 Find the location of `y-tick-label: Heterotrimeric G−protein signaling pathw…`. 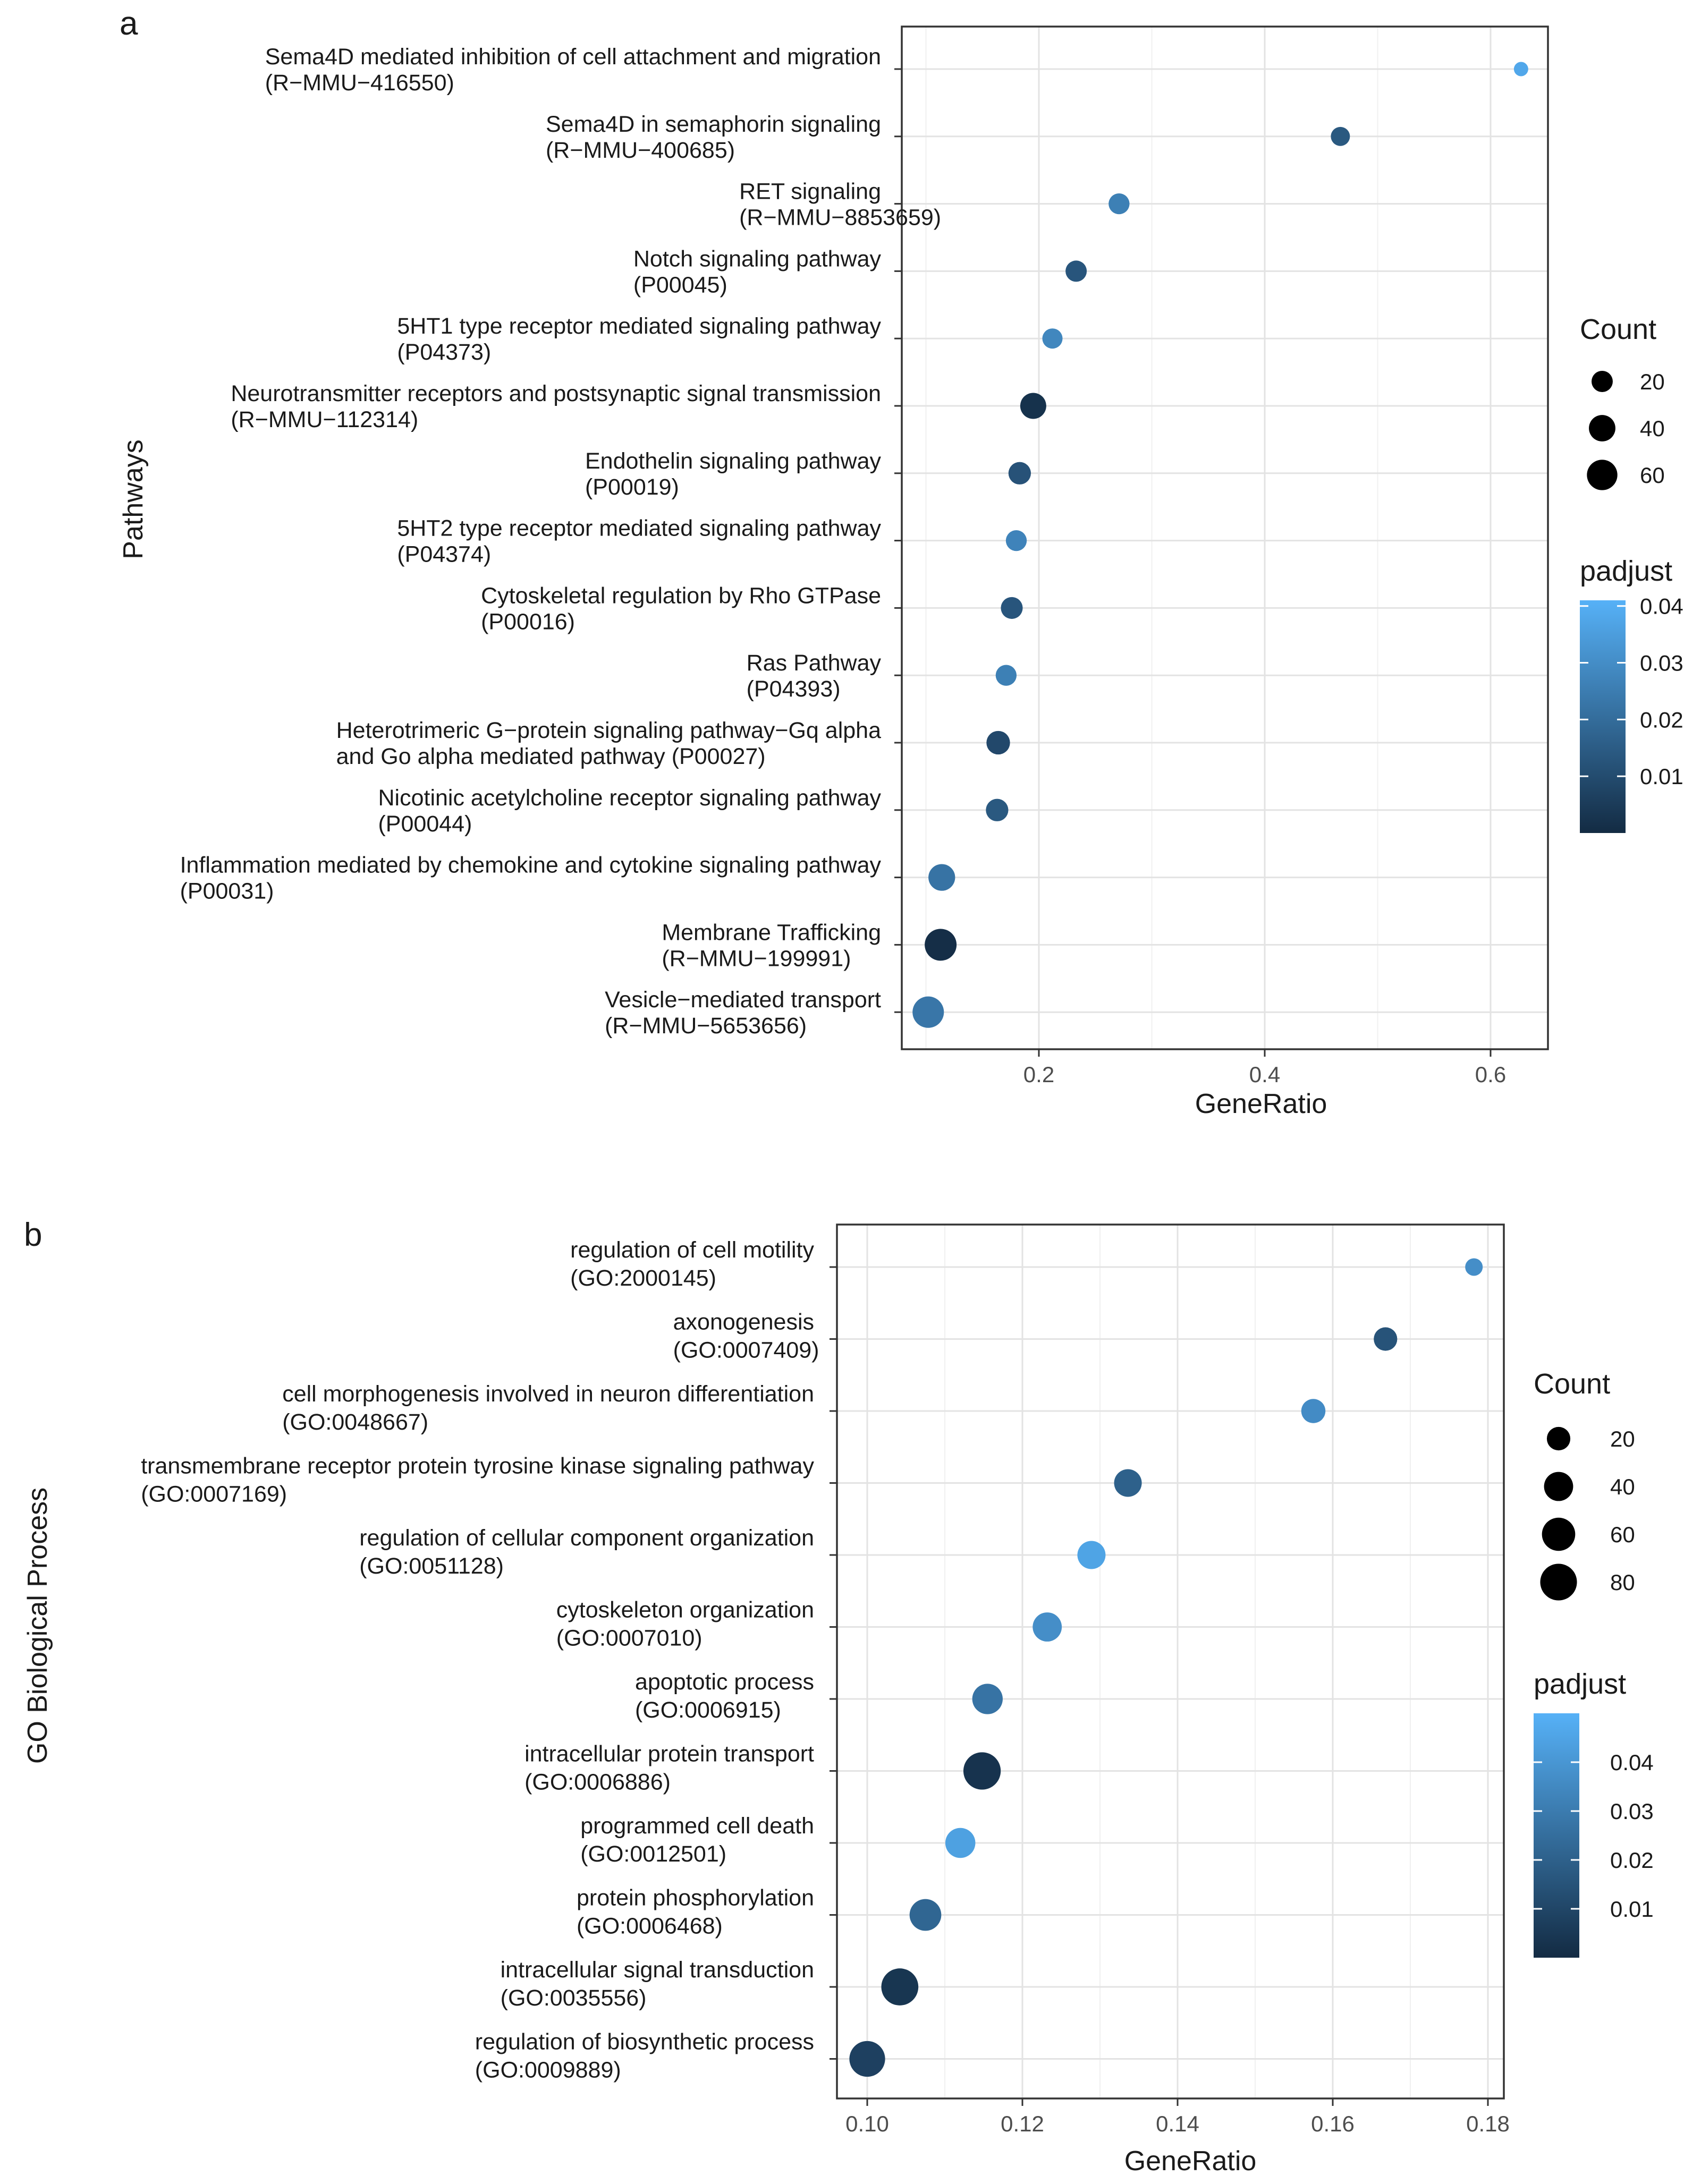

y-tick-label: Heterotrimeric G−protein signaling pathw… is located at coordinates (608, 743).